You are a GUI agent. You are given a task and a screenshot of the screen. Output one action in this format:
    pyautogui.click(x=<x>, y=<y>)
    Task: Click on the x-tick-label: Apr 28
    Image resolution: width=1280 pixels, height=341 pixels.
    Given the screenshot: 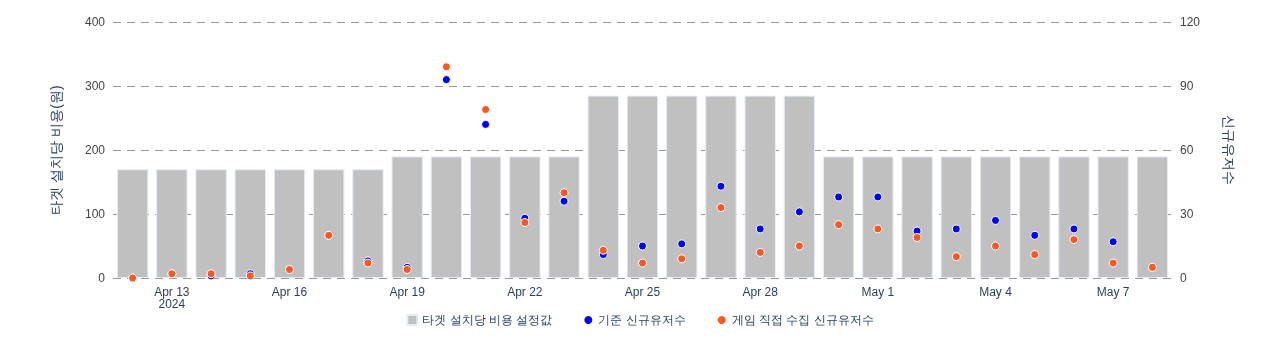 What is the action you would take?
    pyautogui.click(x=760, y=292)
    